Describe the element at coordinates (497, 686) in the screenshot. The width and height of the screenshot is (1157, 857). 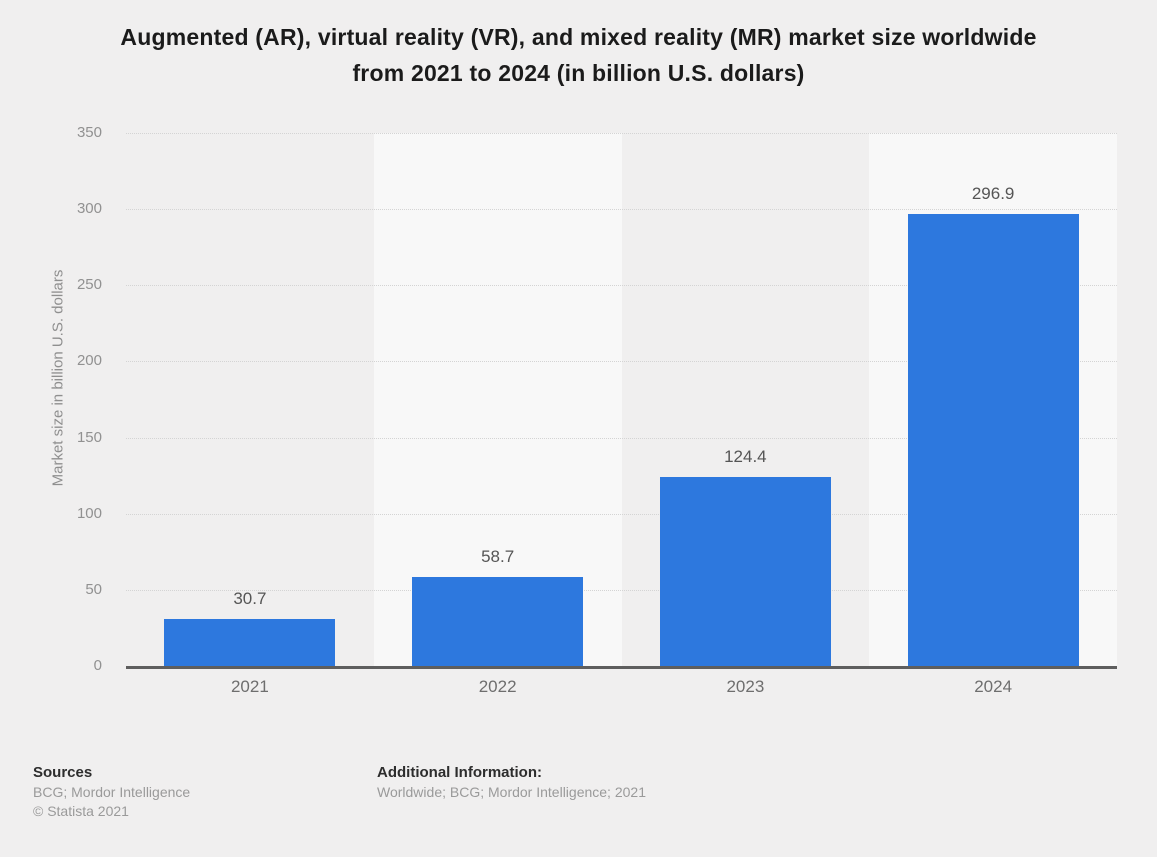
I see `x-tick-label: 2022` at that location.